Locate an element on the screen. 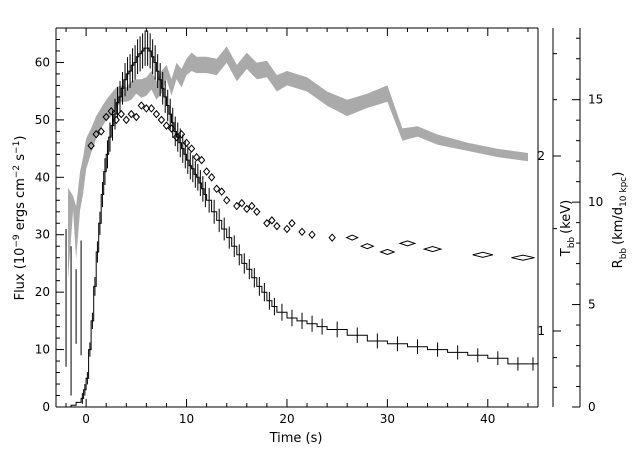 The height and width of the screenshot is (457, 640). y-right-tick-label: 5 is located at coordinates (592, 305).